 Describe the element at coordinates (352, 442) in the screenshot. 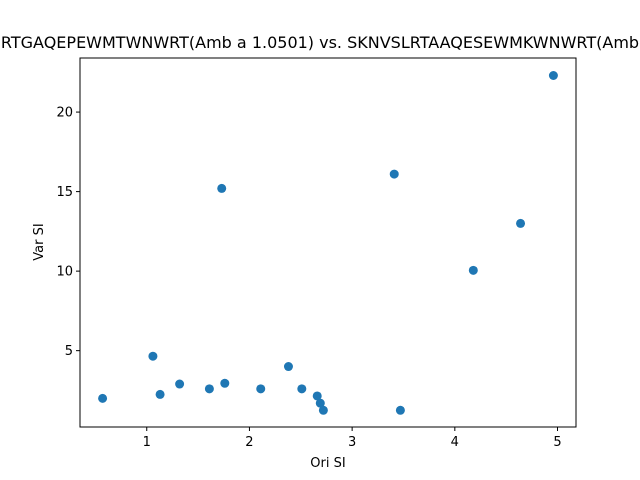

I see `x-tick-label: 3` at that location.